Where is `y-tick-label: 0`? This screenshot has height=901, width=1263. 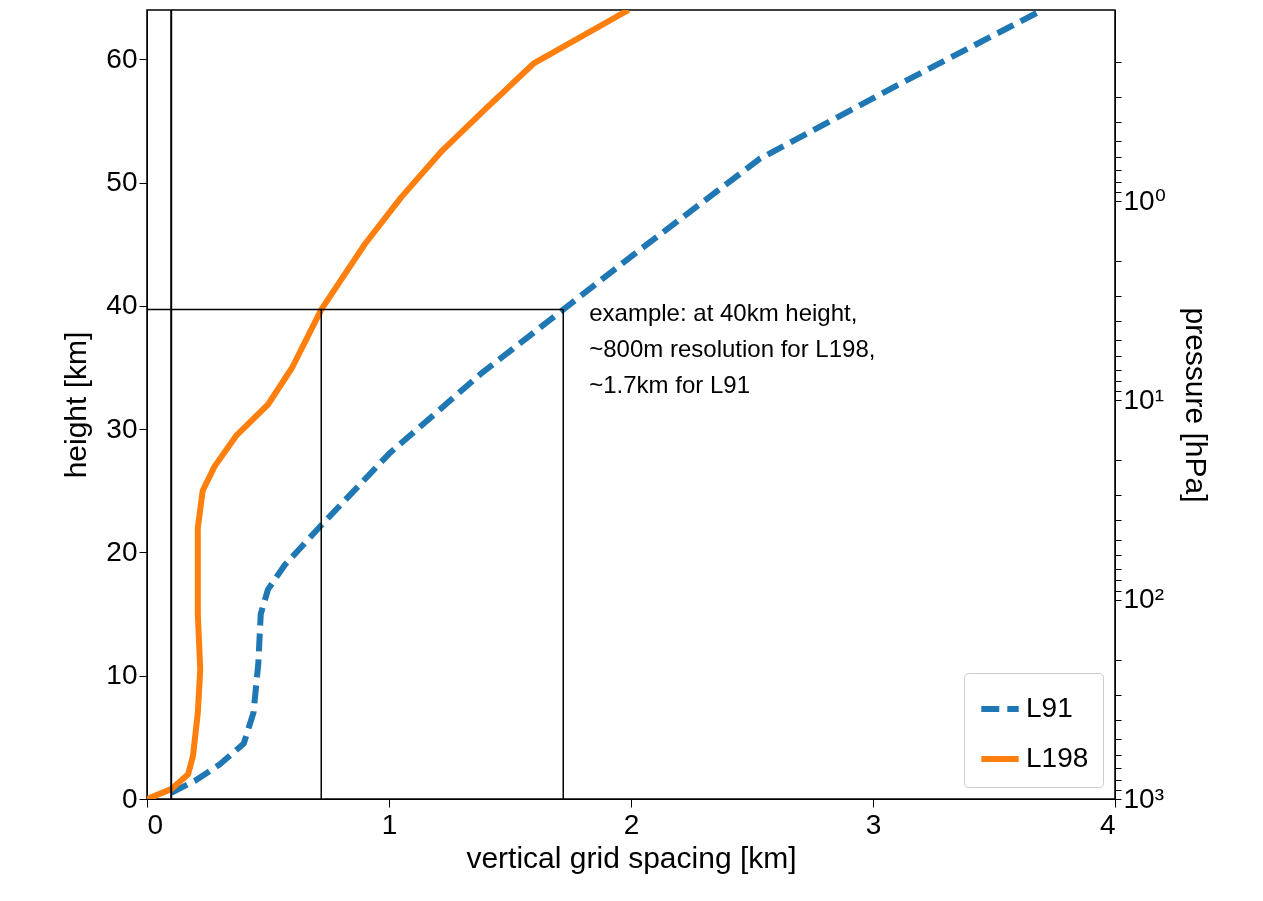 y-tick-label: 0 is located at coordinates (129, 798).